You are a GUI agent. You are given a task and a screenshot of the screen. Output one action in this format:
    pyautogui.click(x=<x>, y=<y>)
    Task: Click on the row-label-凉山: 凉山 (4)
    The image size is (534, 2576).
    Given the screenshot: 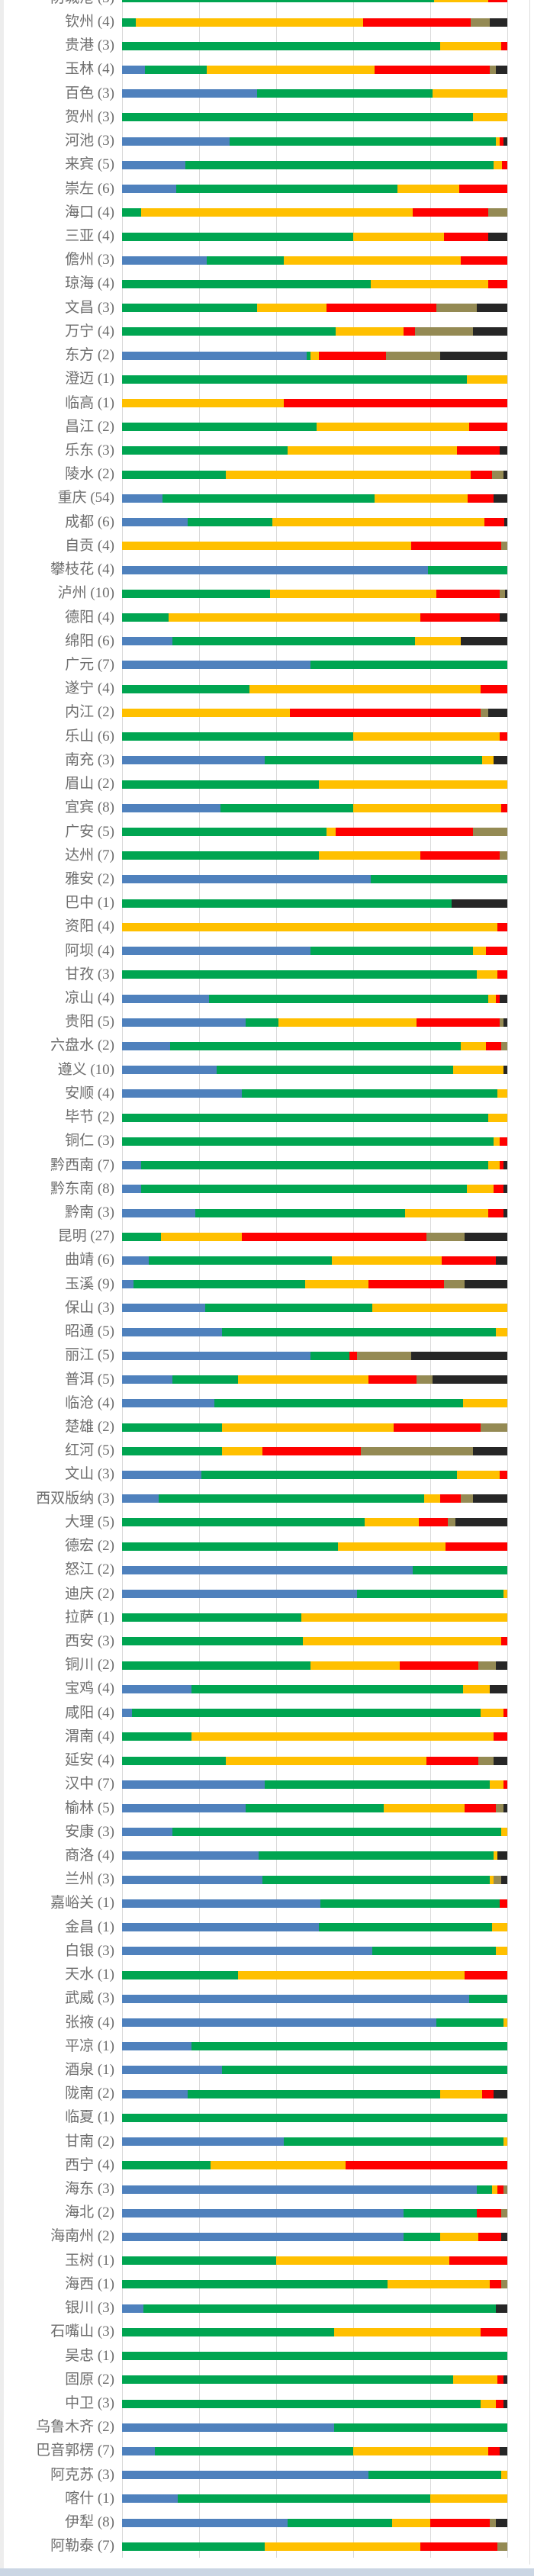 What is the action you would take?
    pyautogui.click(x=90, y=998)
    